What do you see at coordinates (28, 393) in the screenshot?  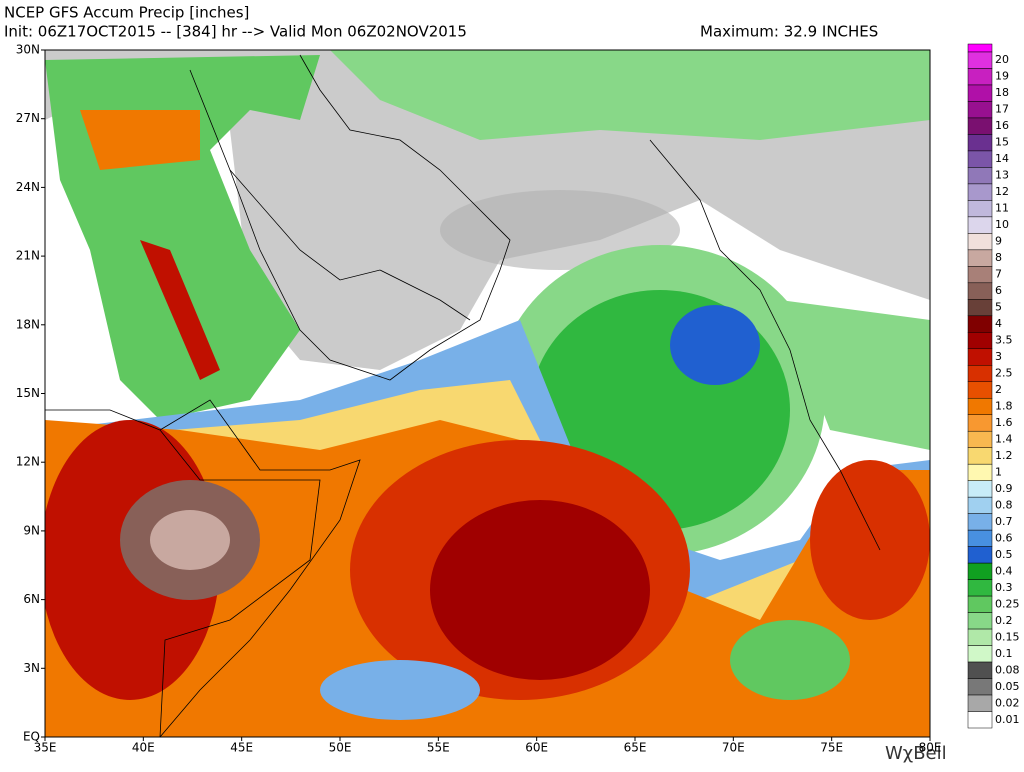 I see `lat-label: 15N` at bounding box center [28, 393].